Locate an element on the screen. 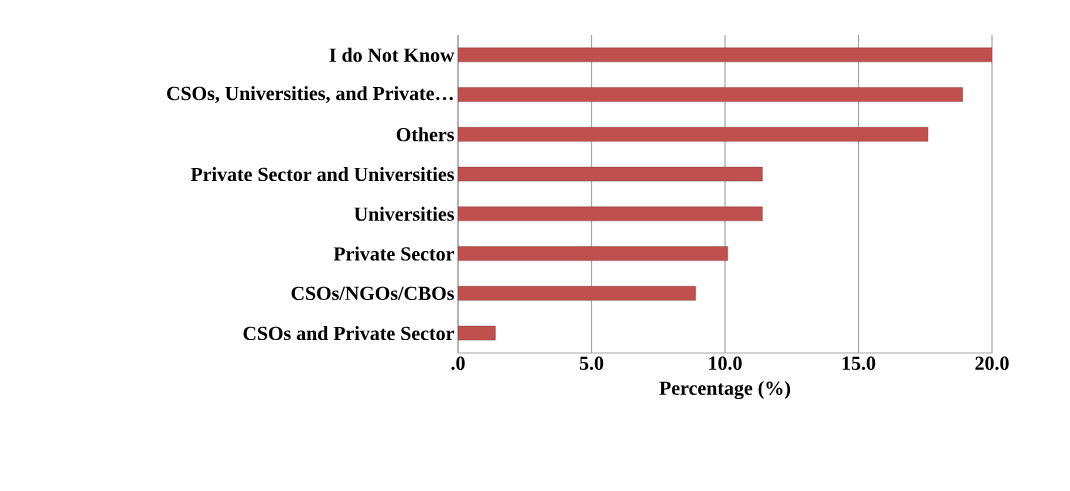 The height and width of the screenshot is (491, 1070). y-tick-label: Private Sector and Universities is located at coordinates (322, 174).